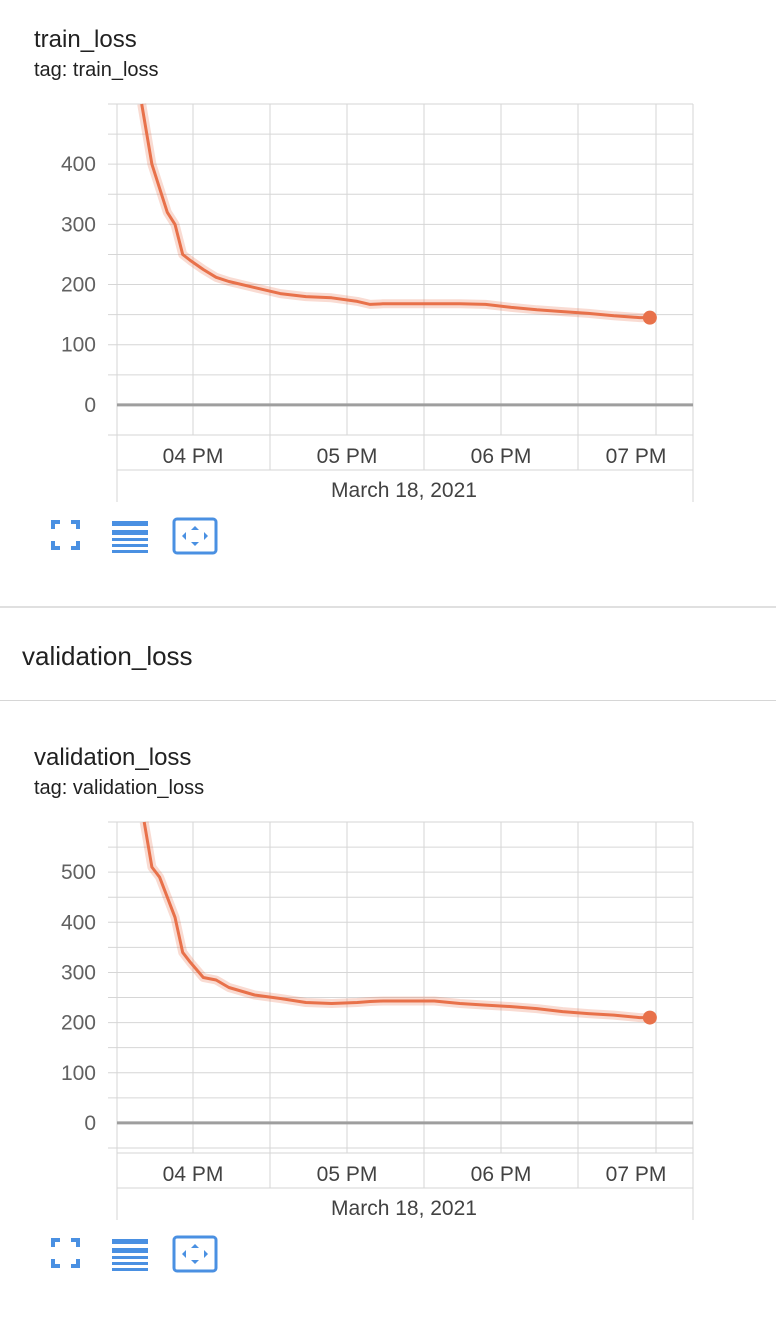 This screenshot has width=776, height=1320. What do you see at coordinates (119, 788) in the screenshot?
I see `chart-tag: tag: validation_loss` at bounding box center [119, 788].